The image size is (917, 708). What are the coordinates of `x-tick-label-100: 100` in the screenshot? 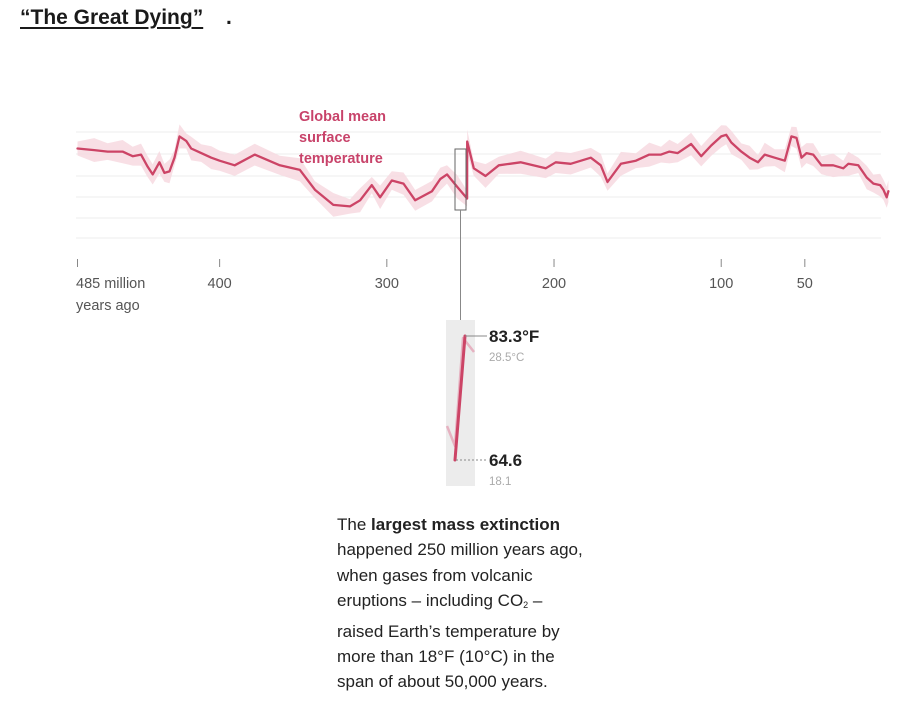 It's located at (721, 284).